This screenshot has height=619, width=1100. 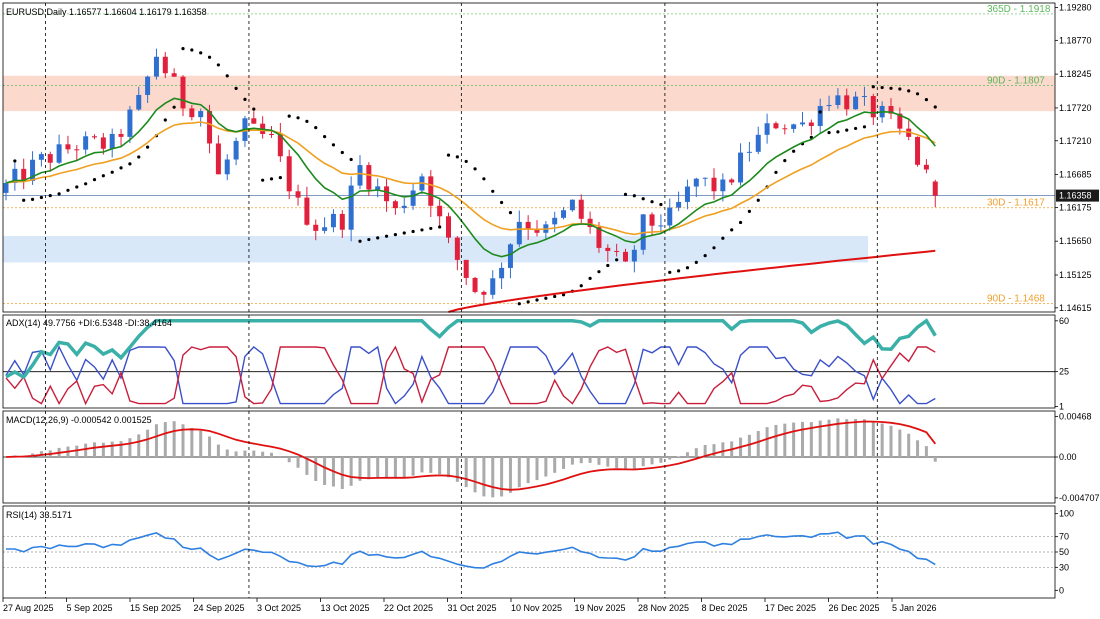 What do you see at coordinates (1075, 40) in the screenshot?
I see `y-axis-tick-label: 1.18770` at bounding box center [1075, 40].